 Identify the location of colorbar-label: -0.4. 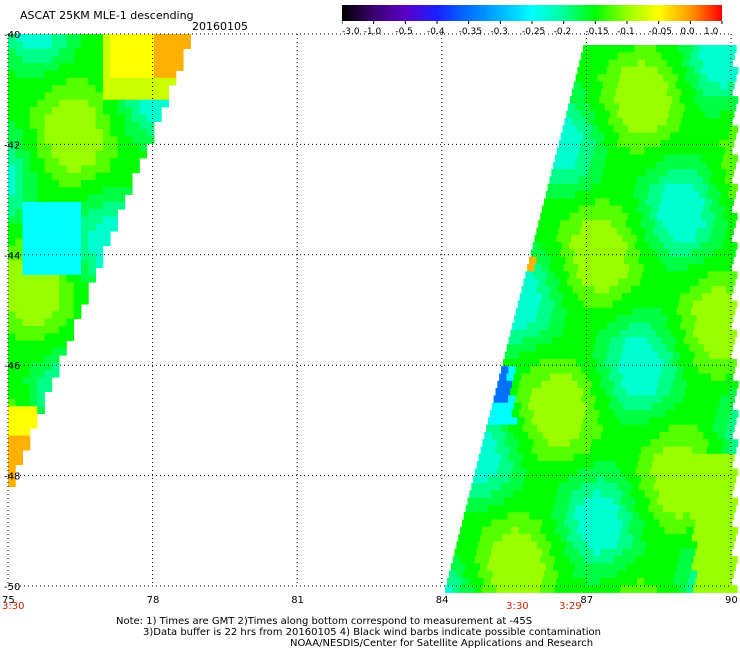
(436, 32).